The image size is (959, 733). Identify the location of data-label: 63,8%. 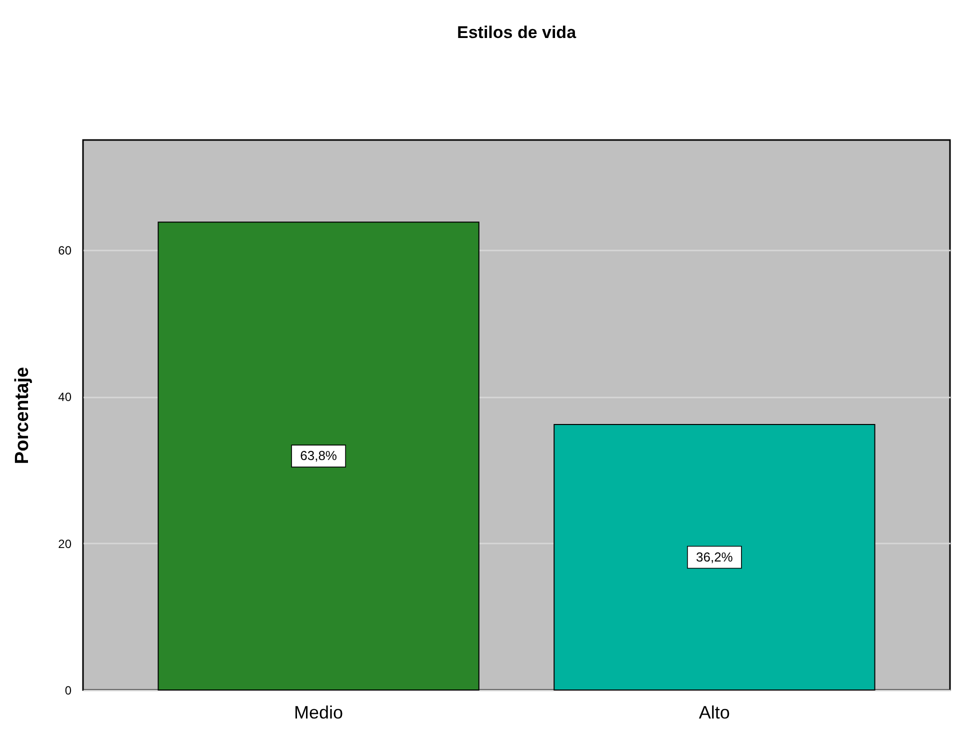
(319, 456).